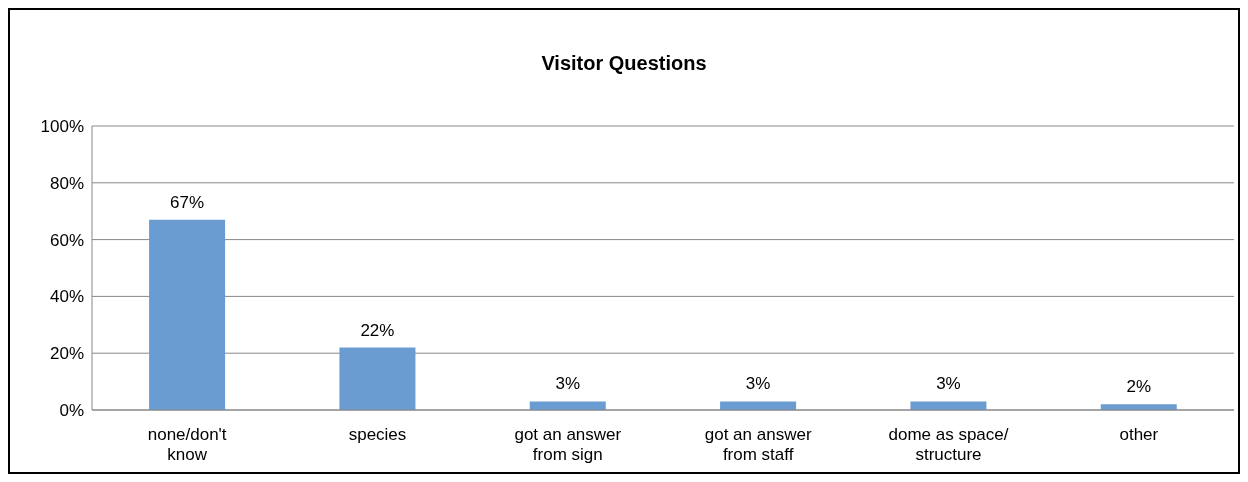 The height and width of the screenshot is (482, 1248). What do you see at coordinates (377, 434) in the screenshot?
I see `x-tick-label: species` at bounding box center [377, 434].